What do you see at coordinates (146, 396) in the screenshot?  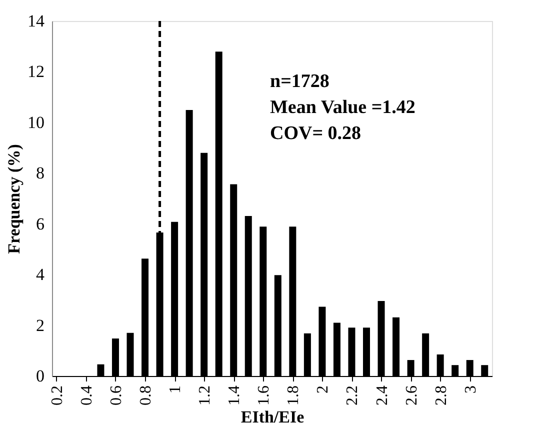 I see `x-tick-label: 0.8` at bounding box center [146, 396].